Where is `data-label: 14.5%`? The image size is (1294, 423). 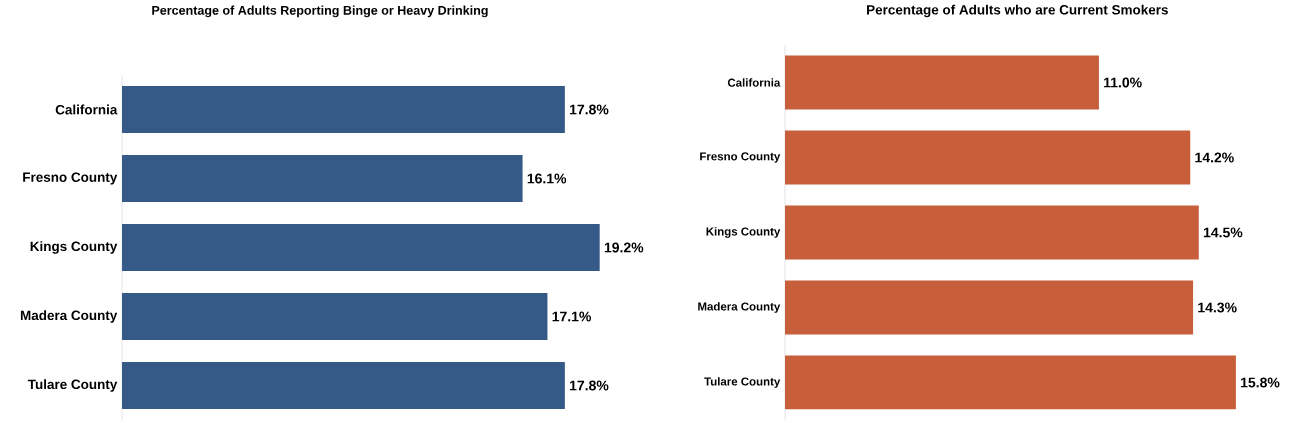
data-label: 14.5% is located at coordinates (1223, 232).